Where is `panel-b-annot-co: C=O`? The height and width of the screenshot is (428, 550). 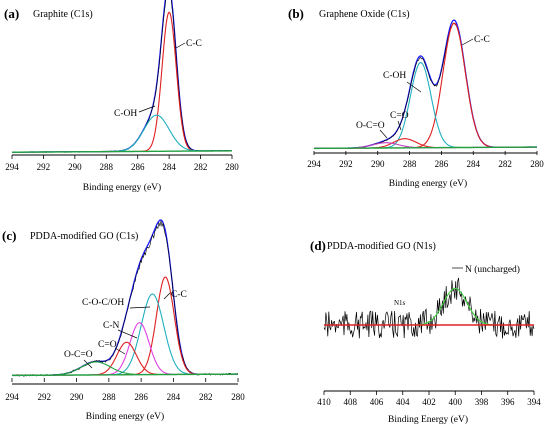 panel-b-annot-co: C=O is located at coordinates (399, 116).